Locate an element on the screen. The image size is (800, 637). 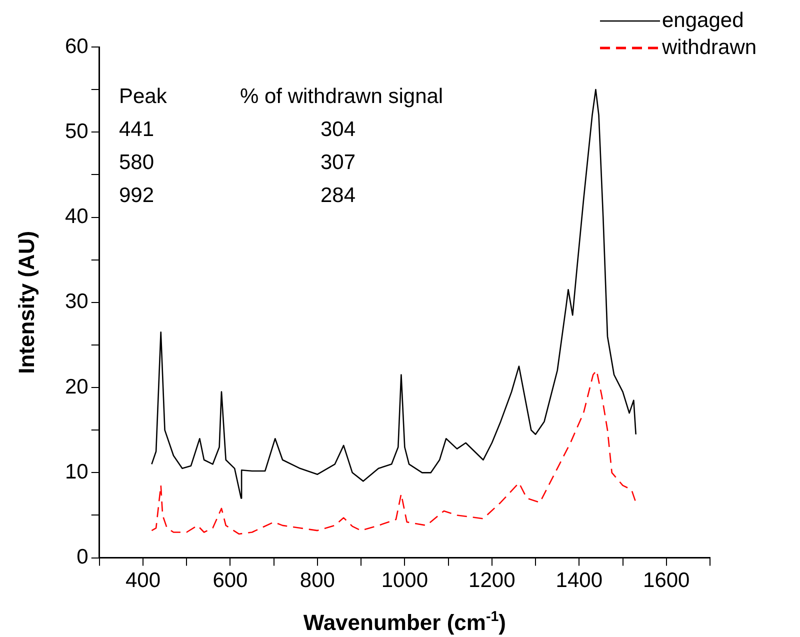
annotation: 992 is located at coordinates (136, 195).